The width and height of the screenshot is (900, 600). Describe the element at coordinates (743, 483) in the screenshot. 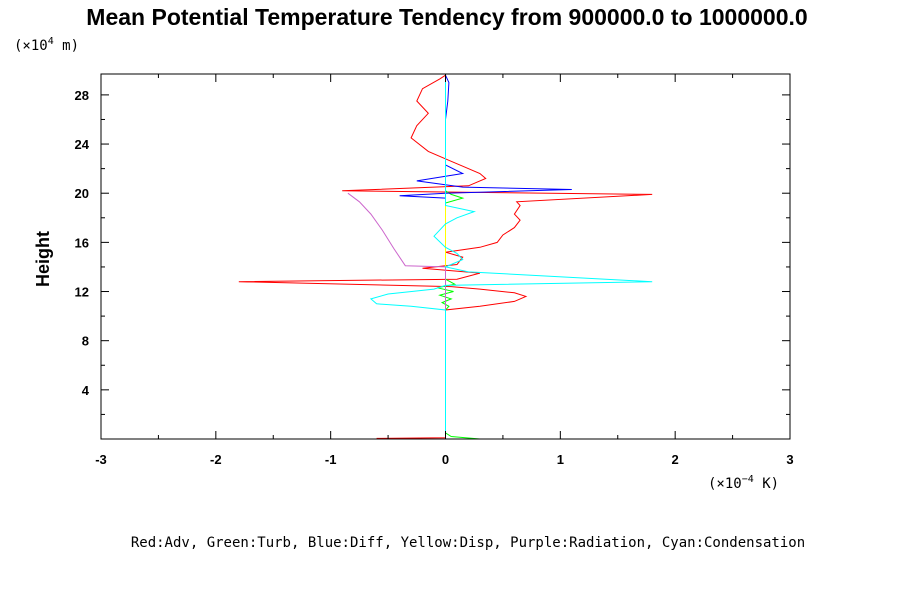

I see `x-unit-label: (×10−4 K)` at that location.